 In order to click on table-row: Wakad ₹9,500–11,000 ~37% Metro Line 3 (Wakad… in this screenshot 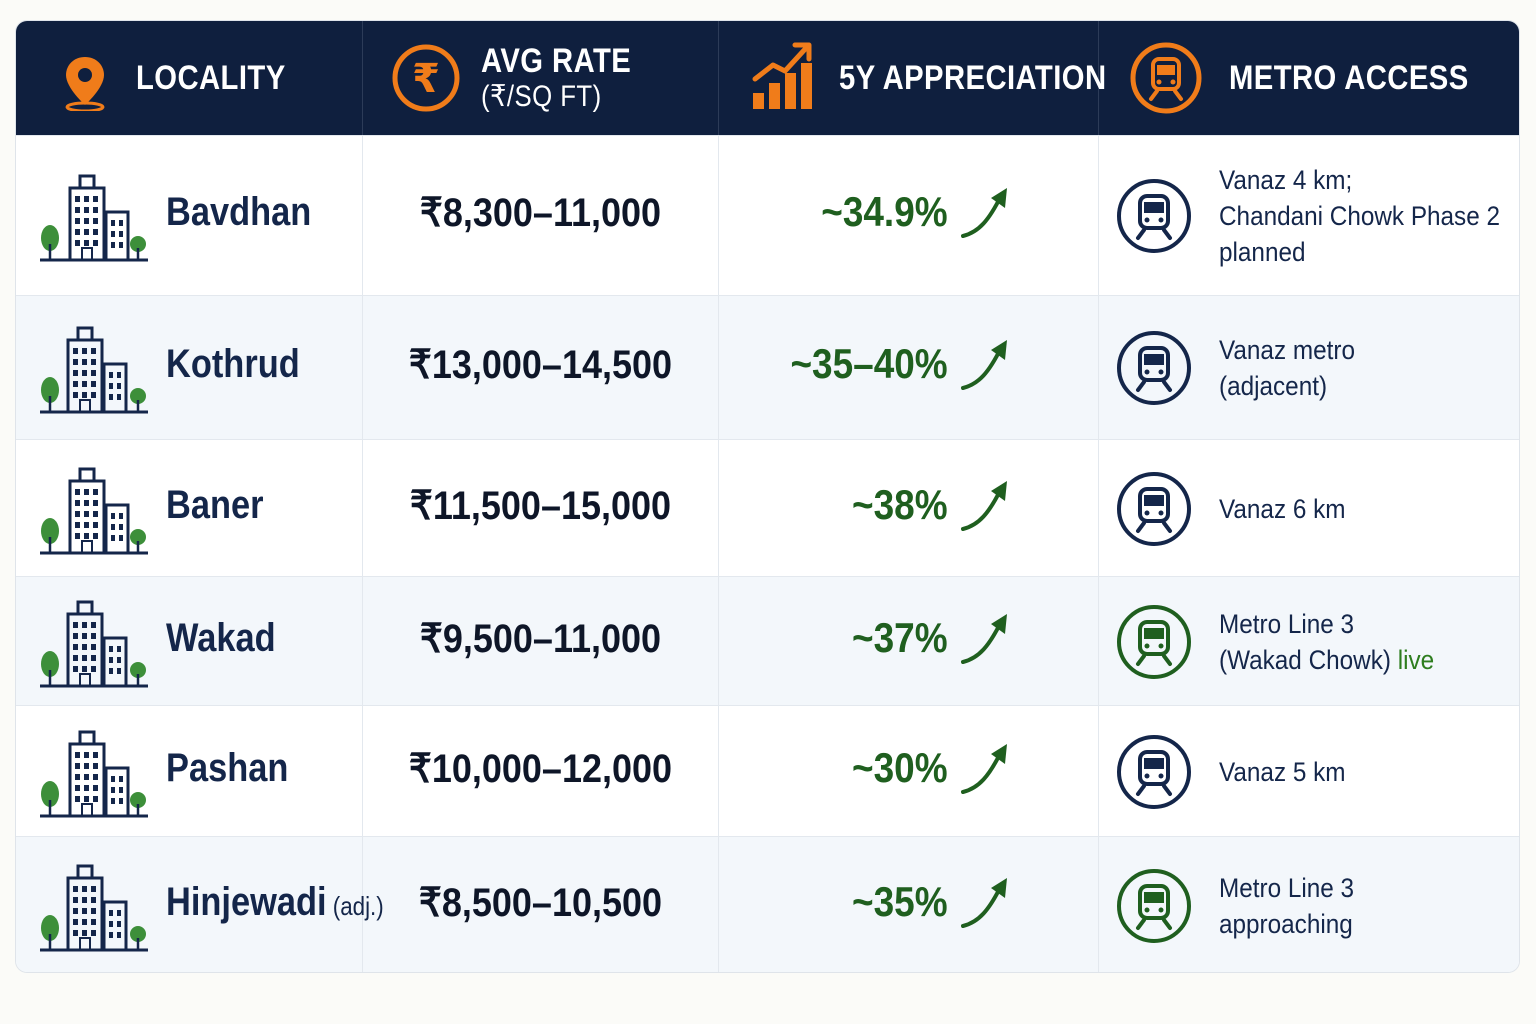, I will do `click(767, 640)`.